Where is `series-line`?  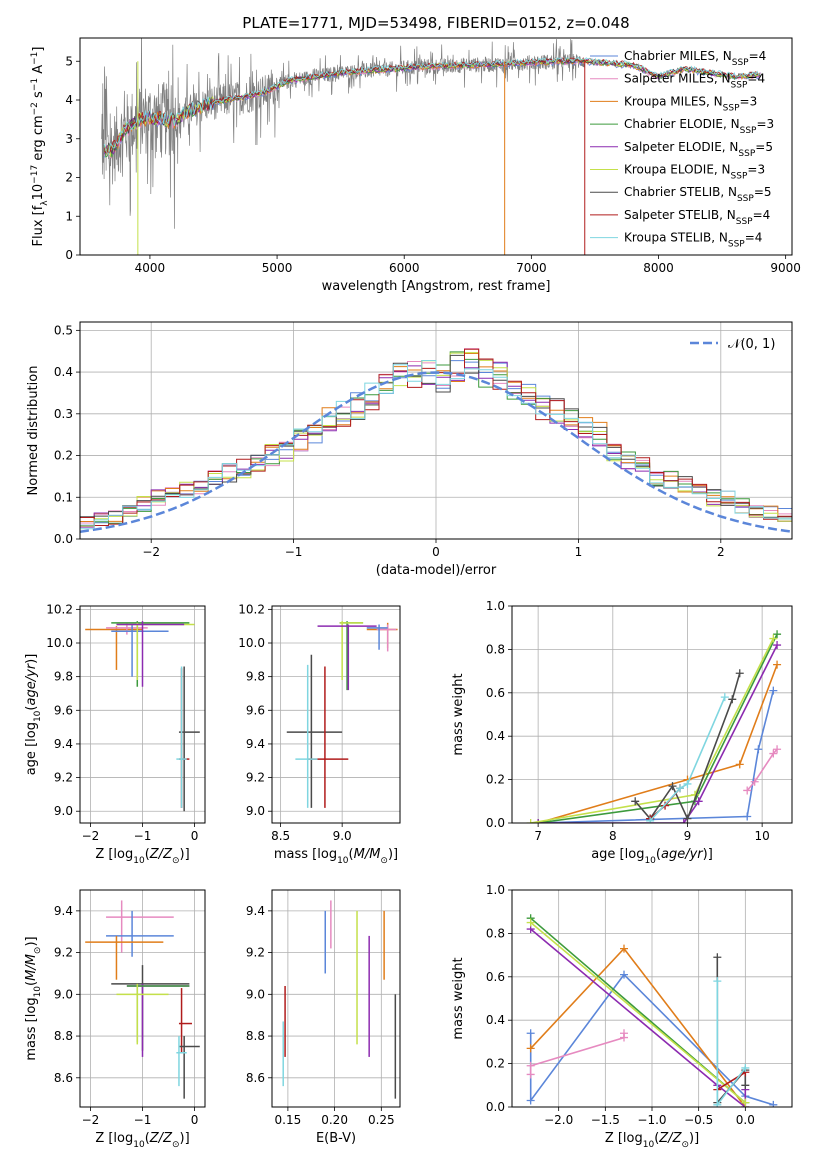
series-line is located at coordinates (762, 770).